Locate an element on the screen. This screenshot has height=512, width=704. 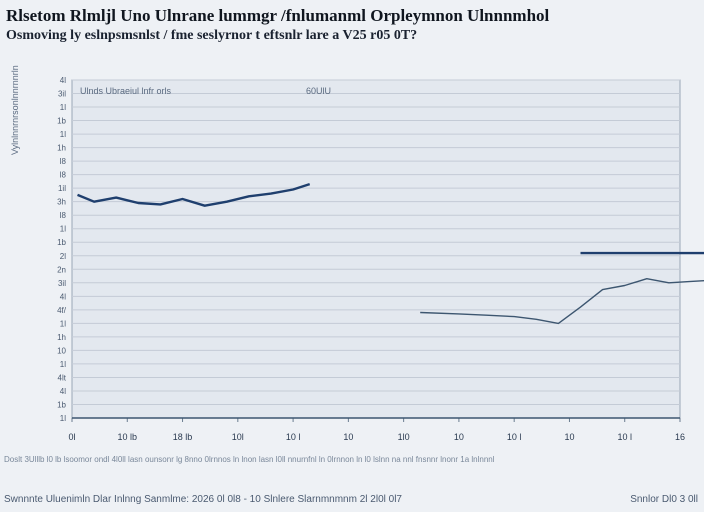
x-tick-label: 18 lb is located at coordinates (183, 437).